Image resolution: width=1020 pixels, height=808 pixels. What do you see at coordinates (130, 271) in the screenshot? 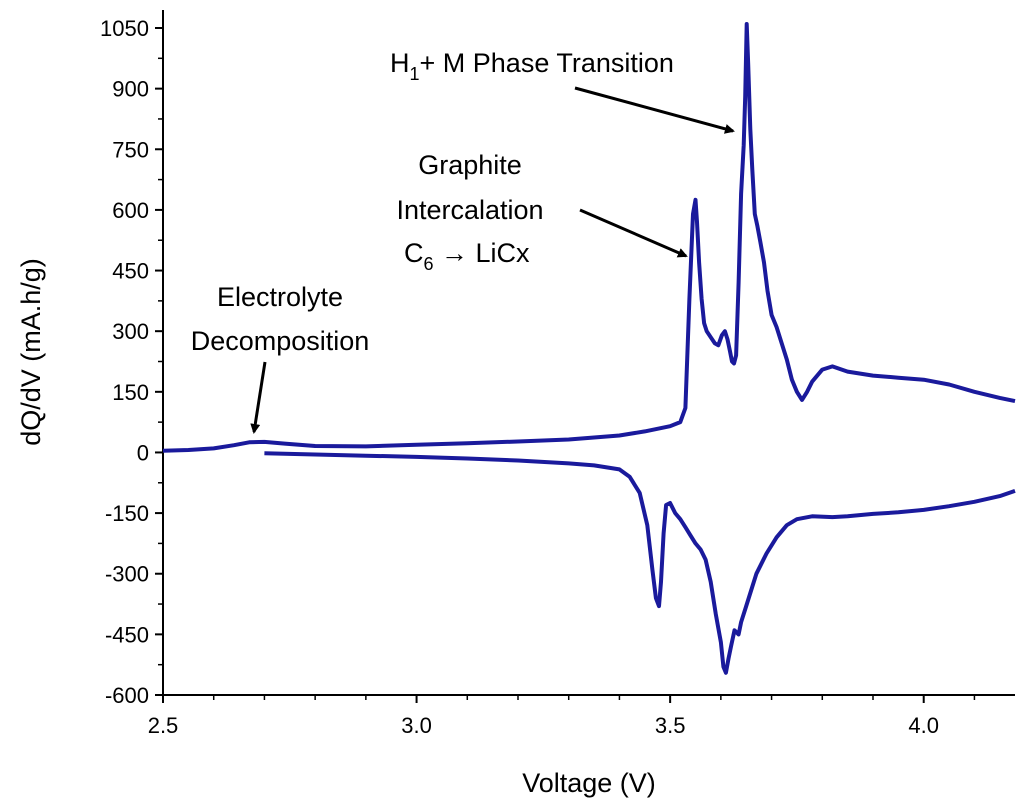
I see `y-tick-label: 450` at bounding box center [130, 271].